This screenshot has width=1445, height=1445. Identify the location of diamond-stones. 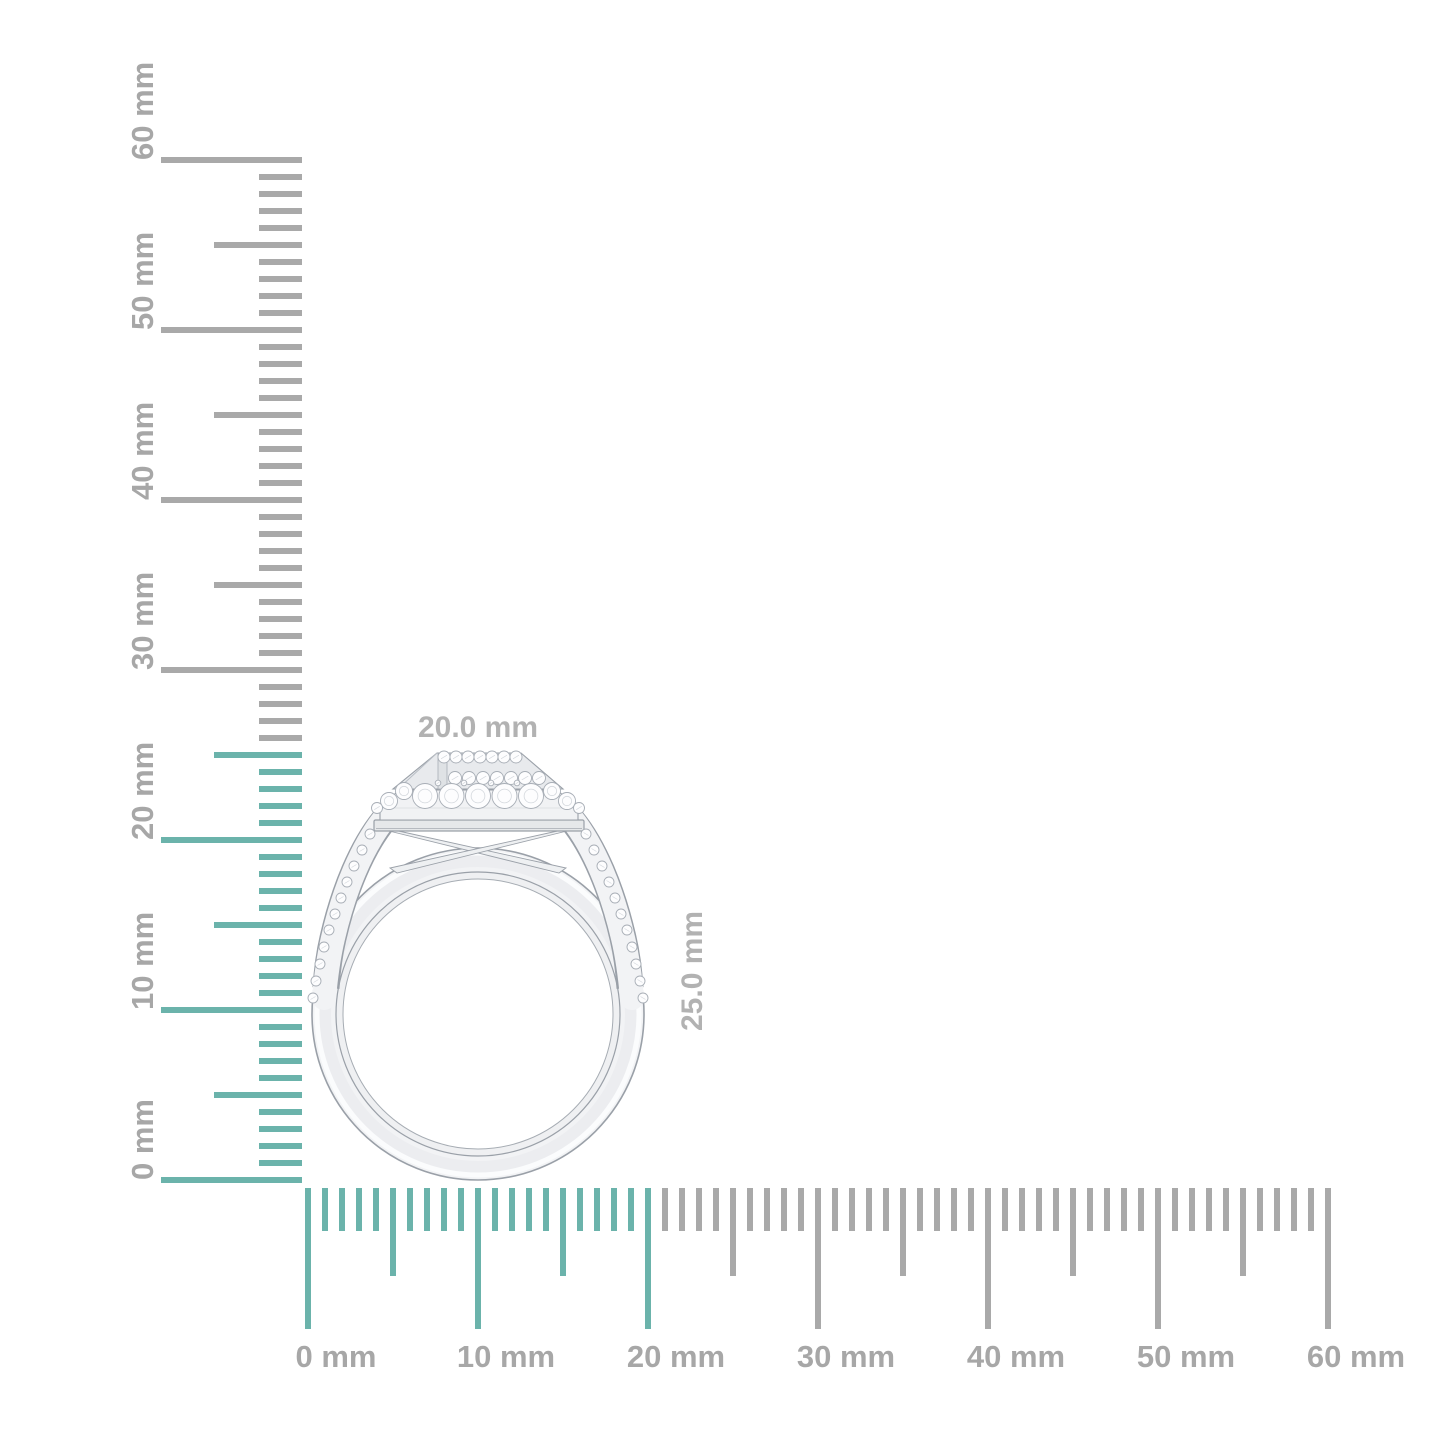
(478, 782).